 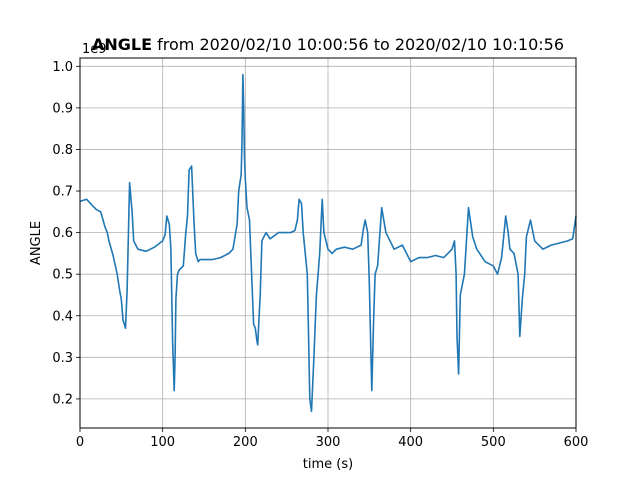 What do you see at coordinates (62, 358) in the screenshot?
I see `y-tick-label: 0.3` at bounding box center [62, 358].